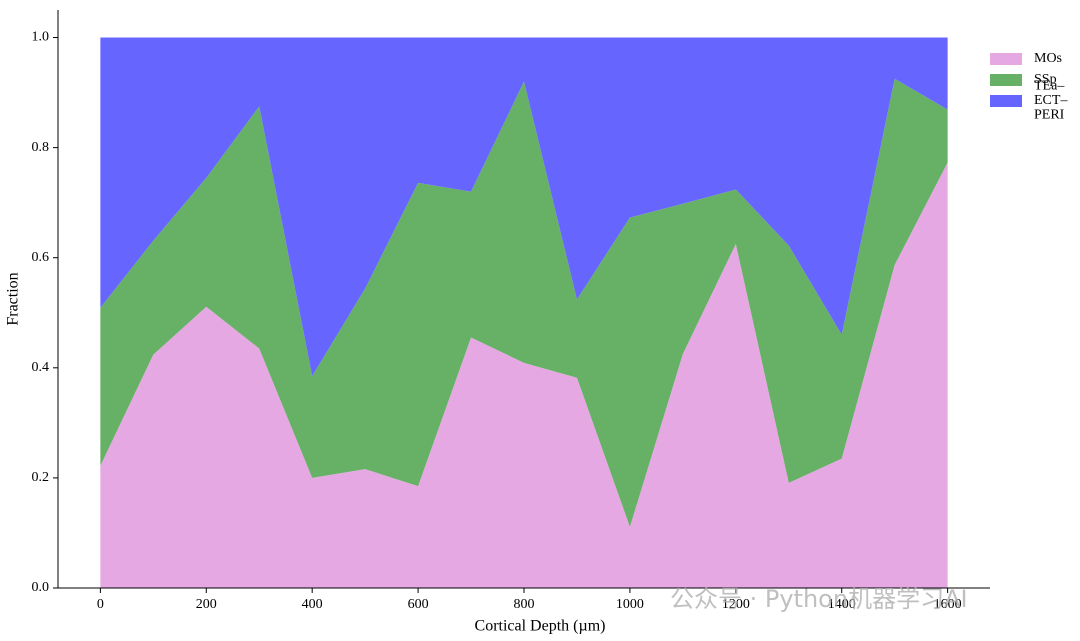 Image resolution: width=1080 pixels, height=641 pixels. Describe the element at coordinates (41, 147) in the screenshot. I see `y-tick-label: 0.8` at that location.